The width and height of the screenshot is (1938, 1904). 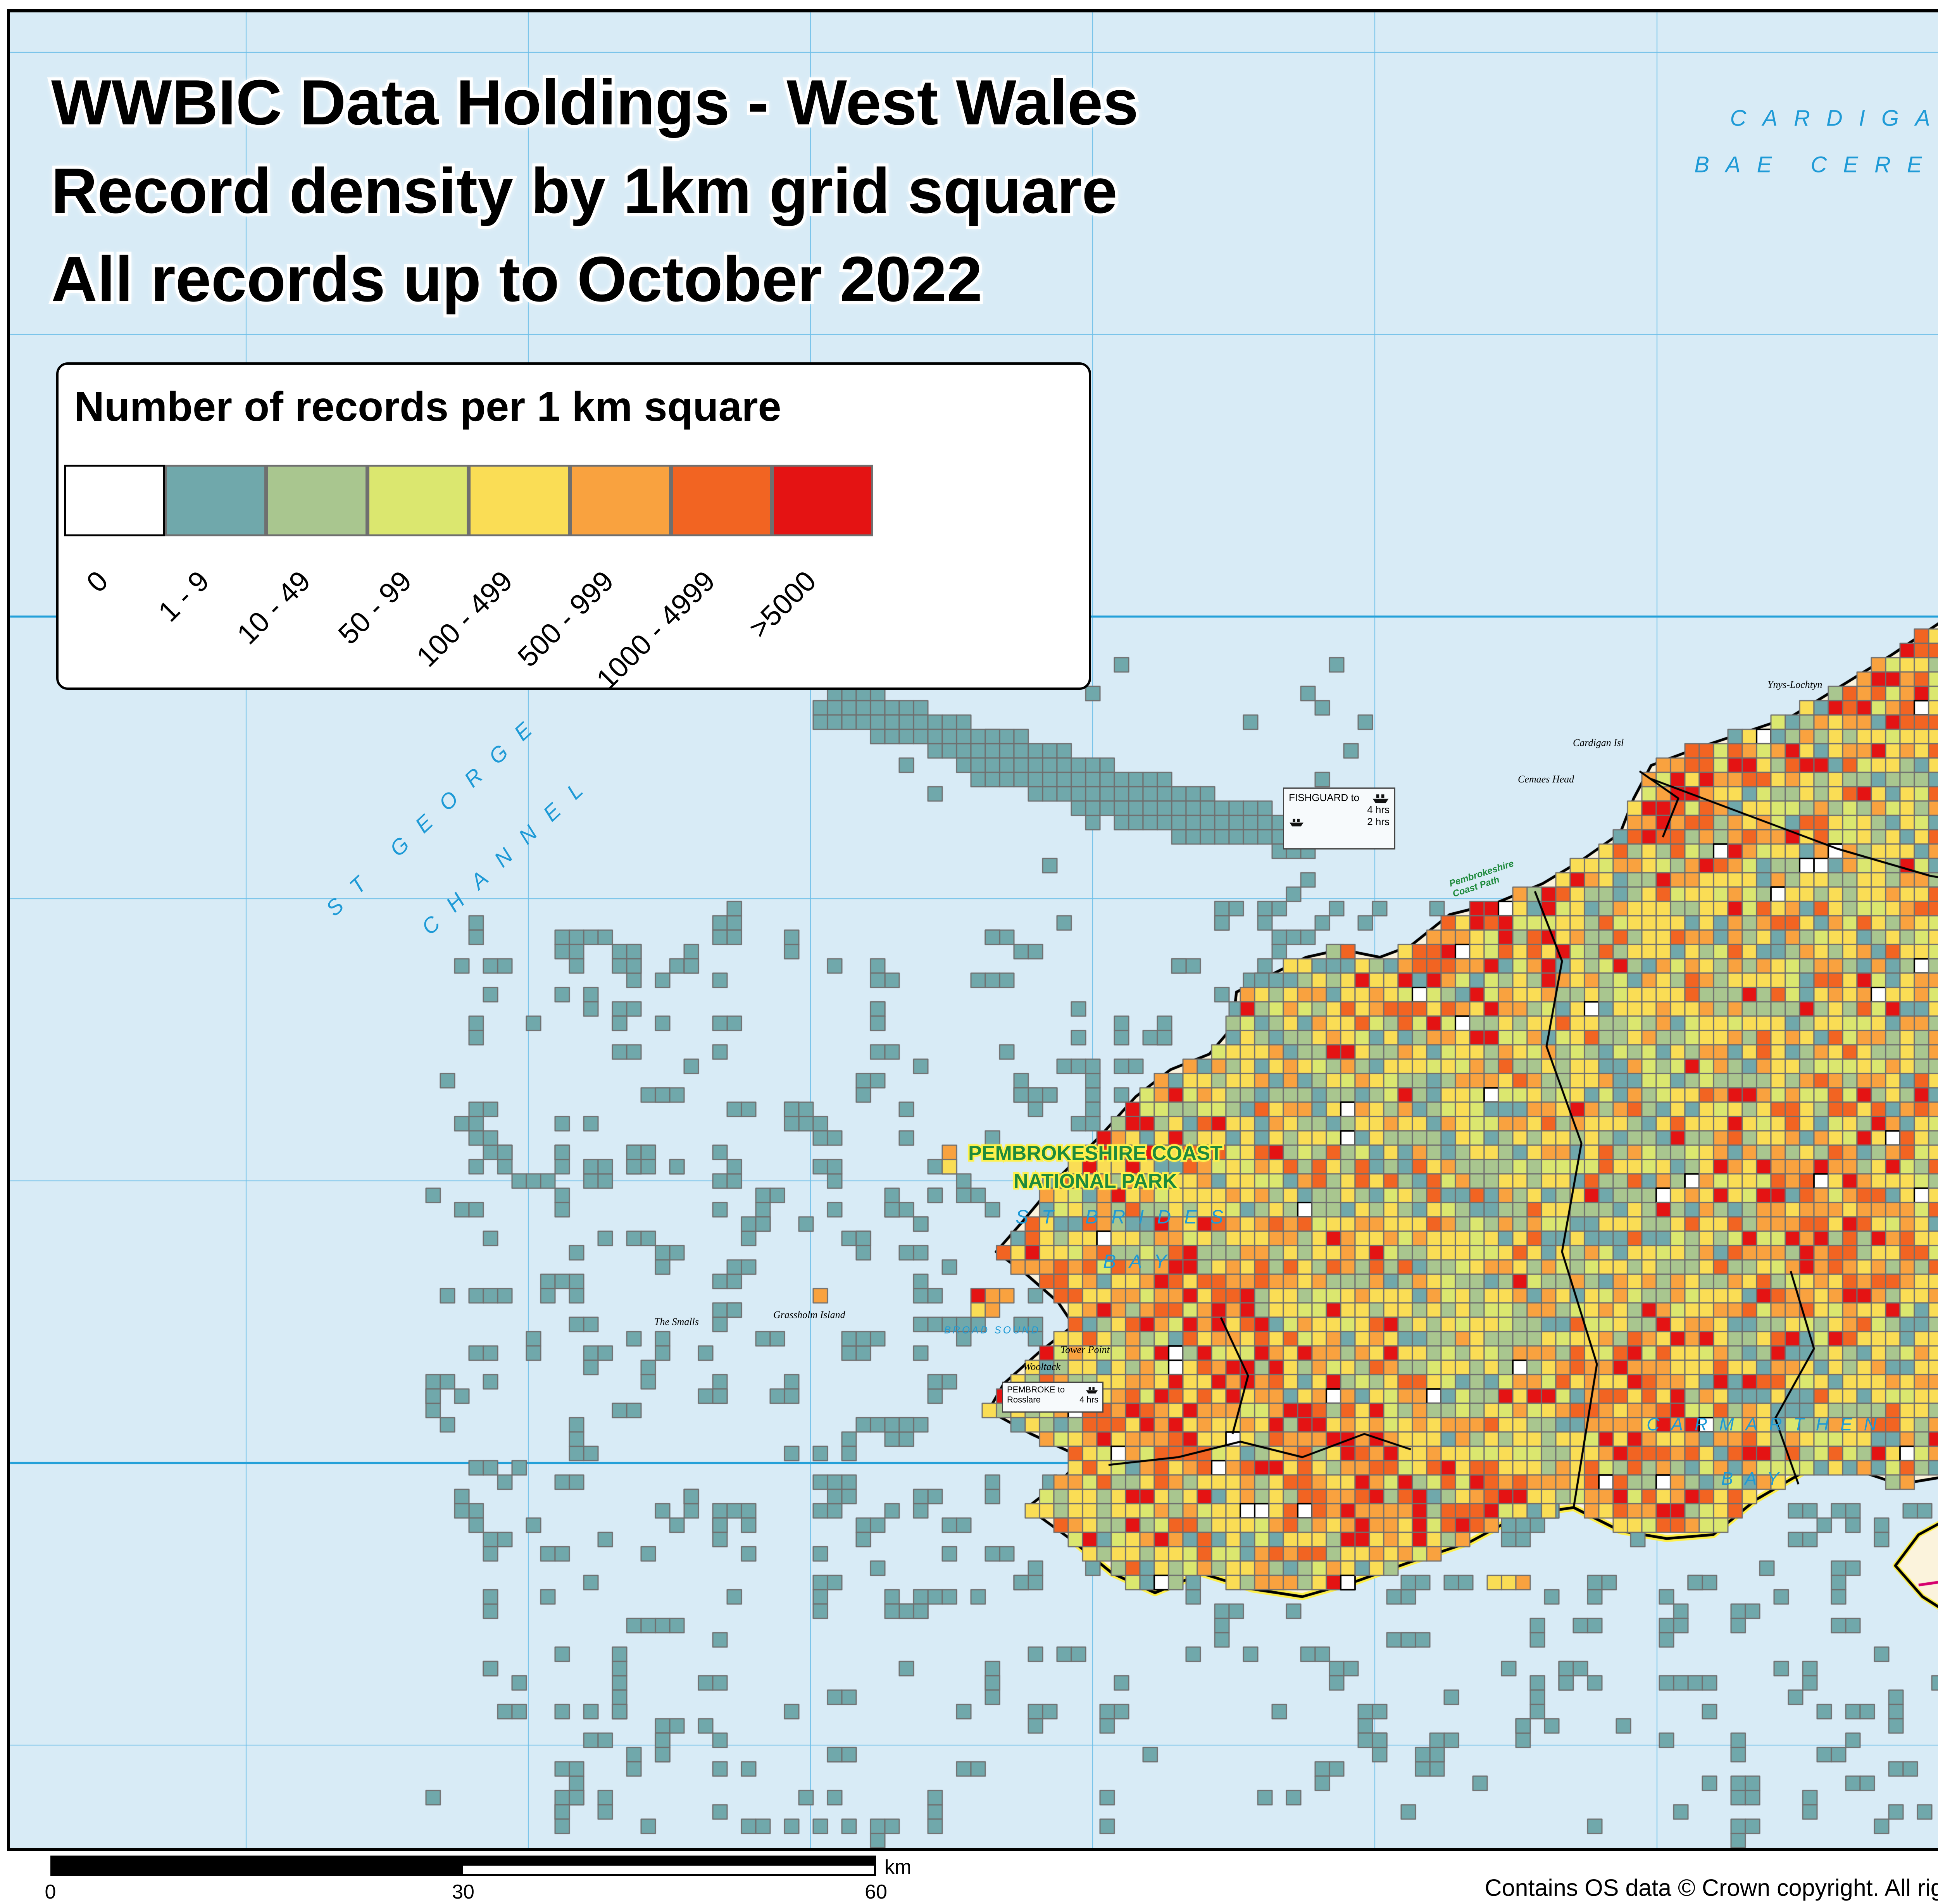 What do you see at coordinates (51, 1892) in the screenshot?
I see `scale-tick-0: 0` at bounding box center [51, 1892].